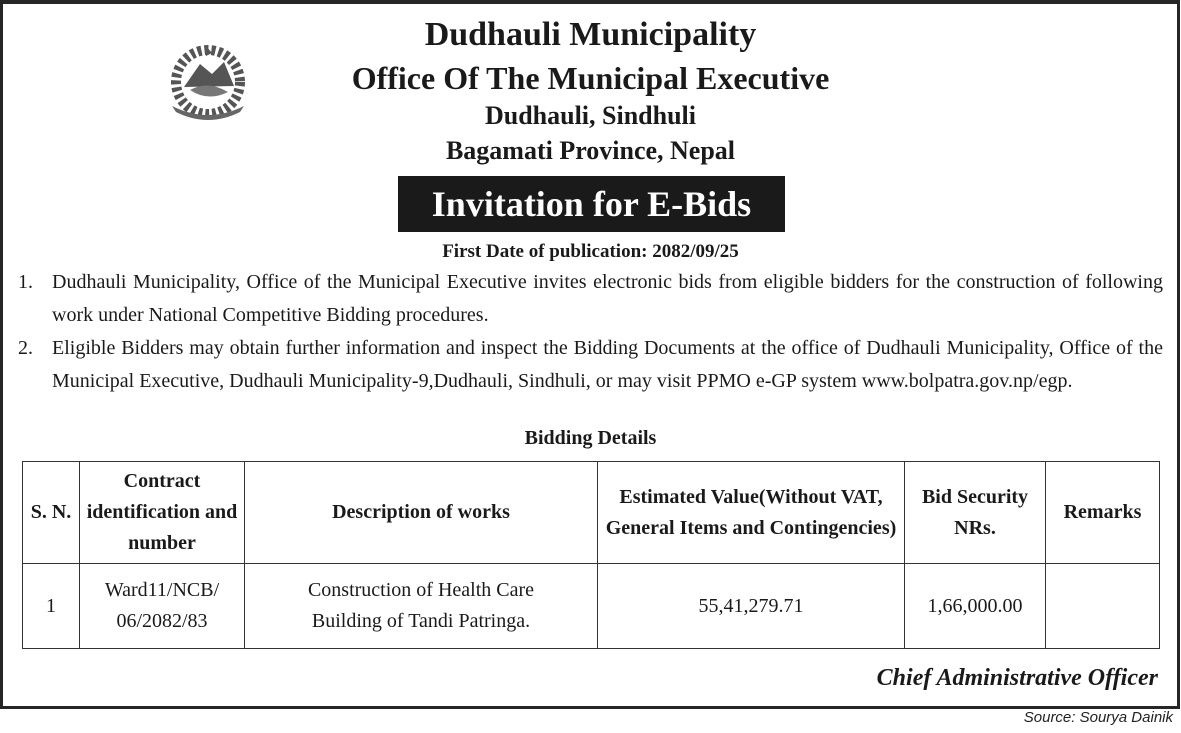 The height and width of the screenshot is (733, 1181). I want to click on nepal-emblem-icon, so click(208, 82).